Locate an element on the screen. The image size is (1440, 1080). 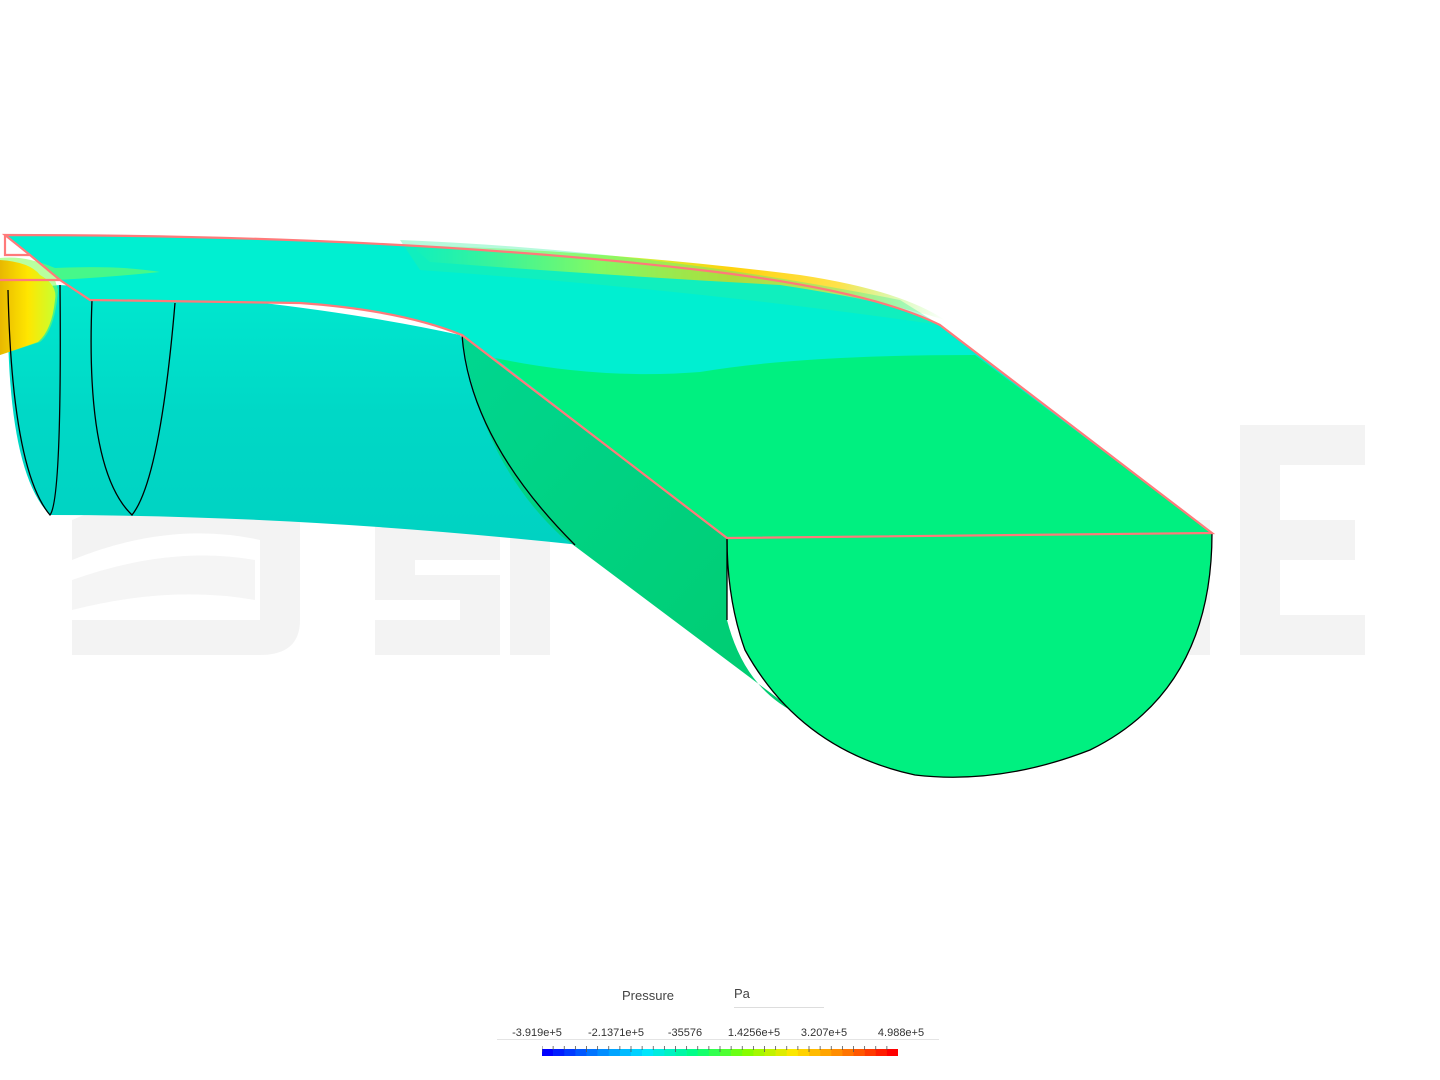
legend-unit: Pa is located at coordinates (779, 997).